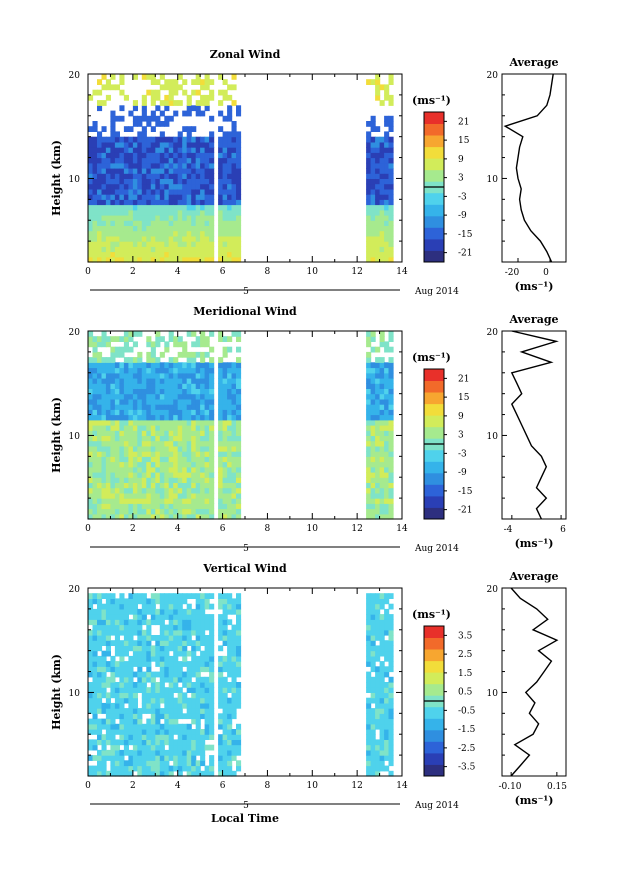 The width and height of the screenshot is (620, 873). I want to click on colorbar-segment, so click(434, 233).